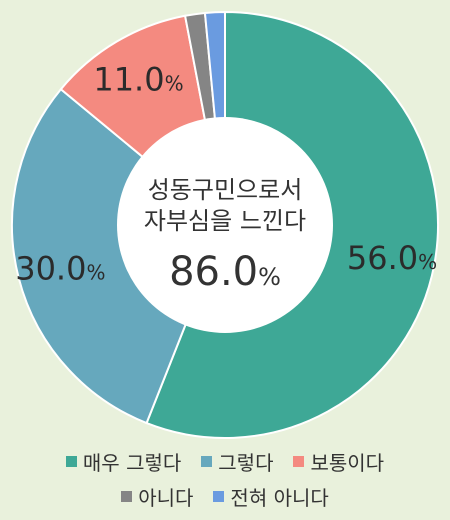 Image resolution: width=450 pixels, height=520 pixels. I want to click on center-value-unit: %, so click(269, 277).